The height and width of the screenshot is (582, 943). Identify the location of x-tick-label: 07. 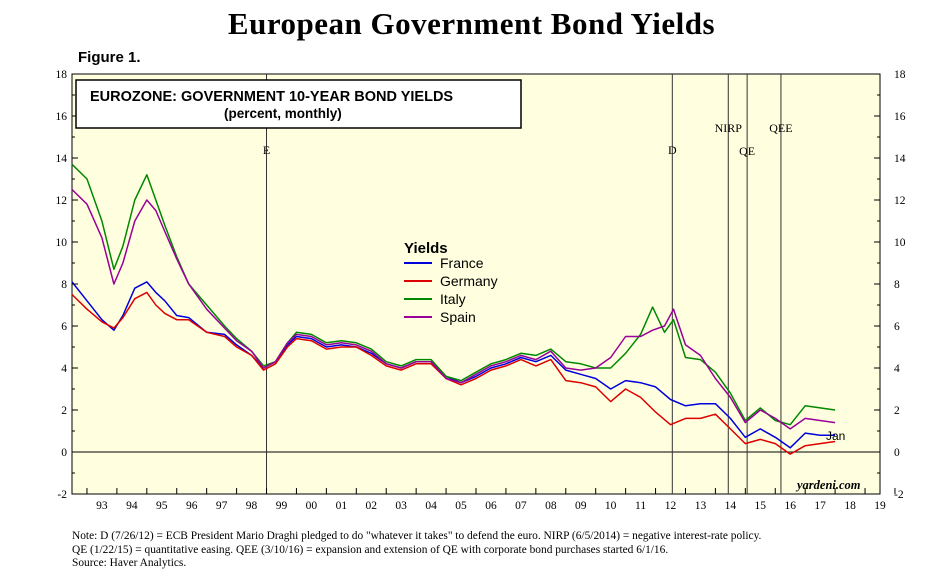
(521, 506).